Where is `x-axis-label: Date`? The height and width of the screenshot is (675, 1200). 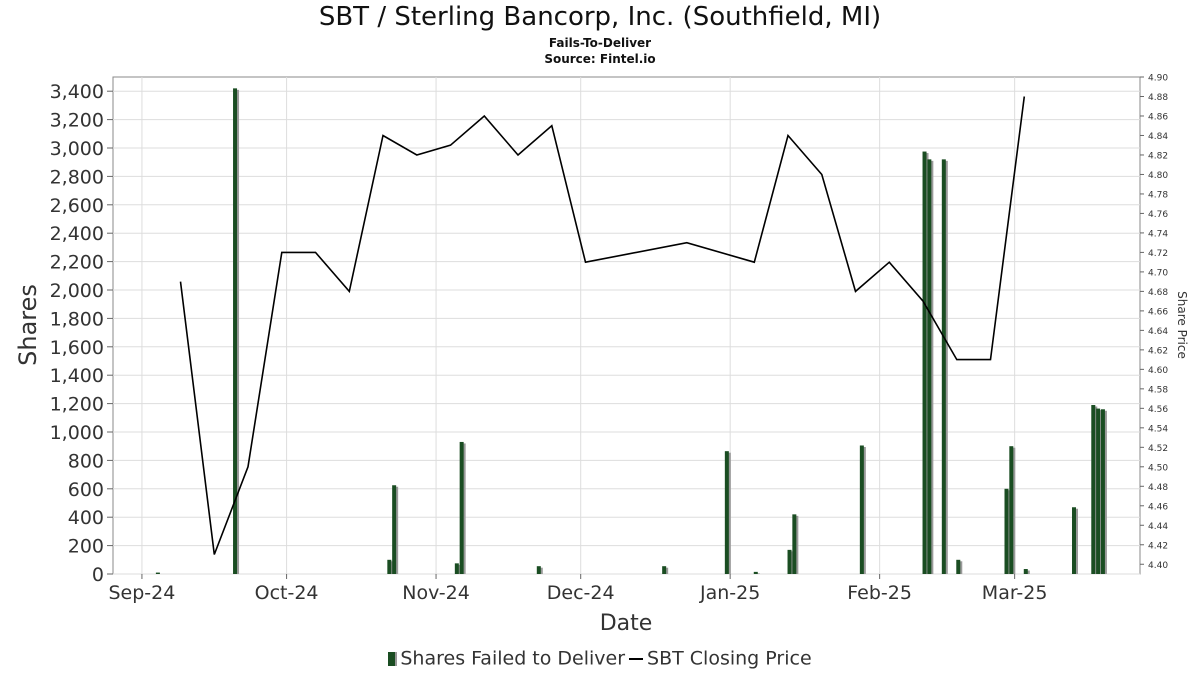 x-axis-label: Date is located at coordinates (626, 623).